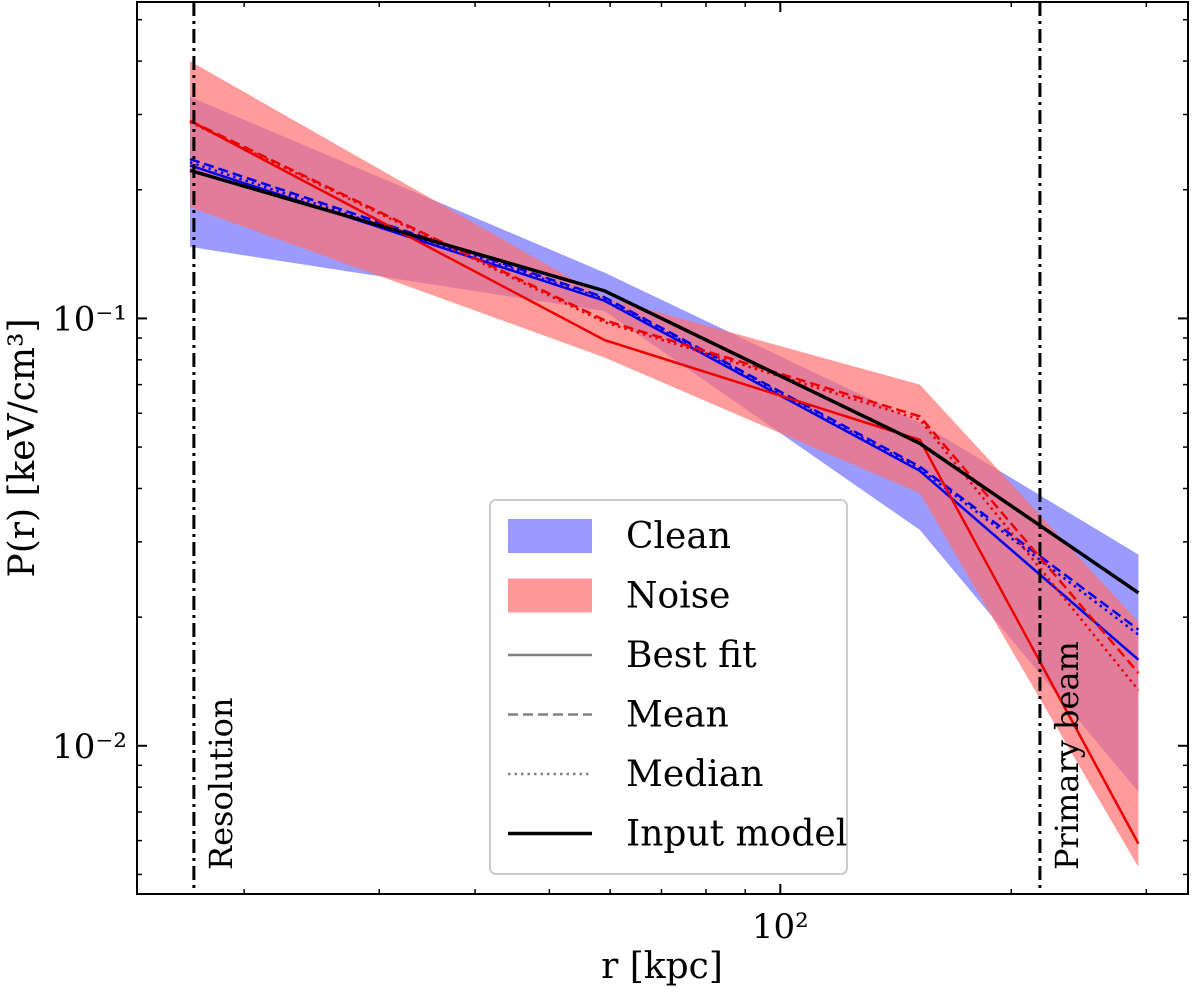 Image resolution: width=1200 pixels, height=999 pixels. I want to click on legend-label-best-fit: Best fit, so click(691, 655).